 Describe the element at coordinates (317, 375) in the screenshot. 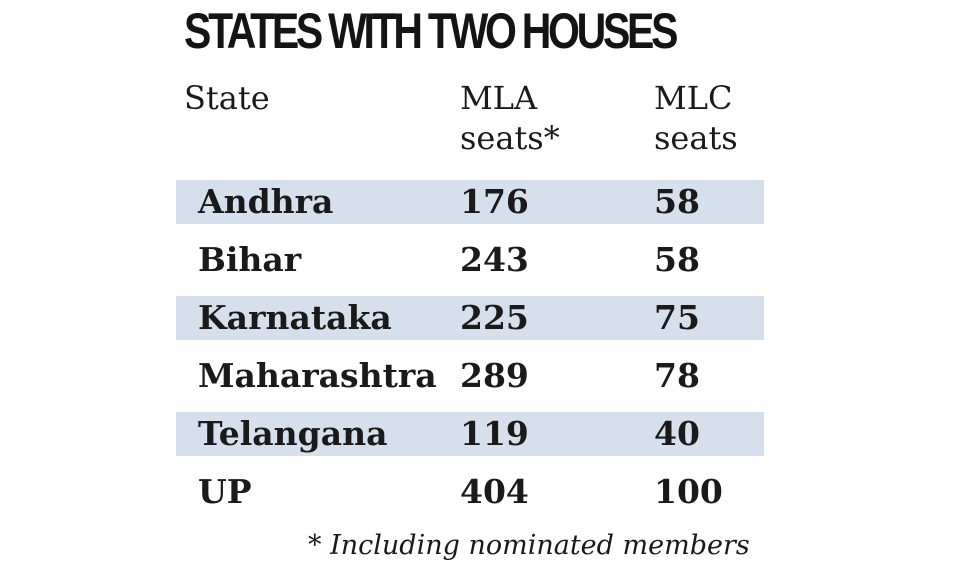

I see `cell-state: Maharashtra` at that location.